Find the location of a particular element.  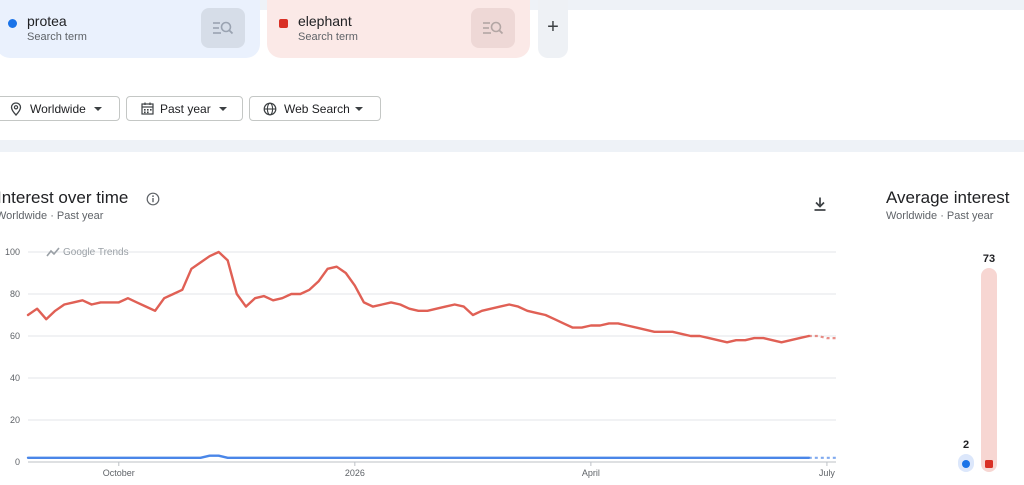

x-tick-label: 2026 is located at coordinates (355, 473).